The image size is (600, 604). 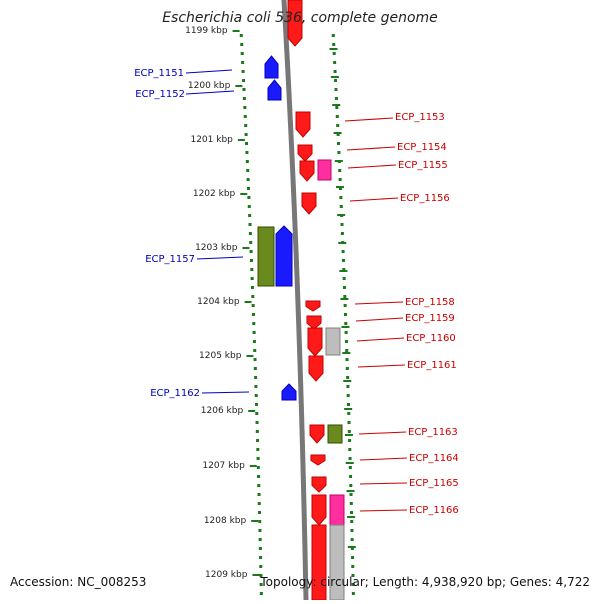 What do you see at coordinates (159, 73) in the screenshot?
I see `gene-label: ECP_1151` at bounding box center [159, 73].